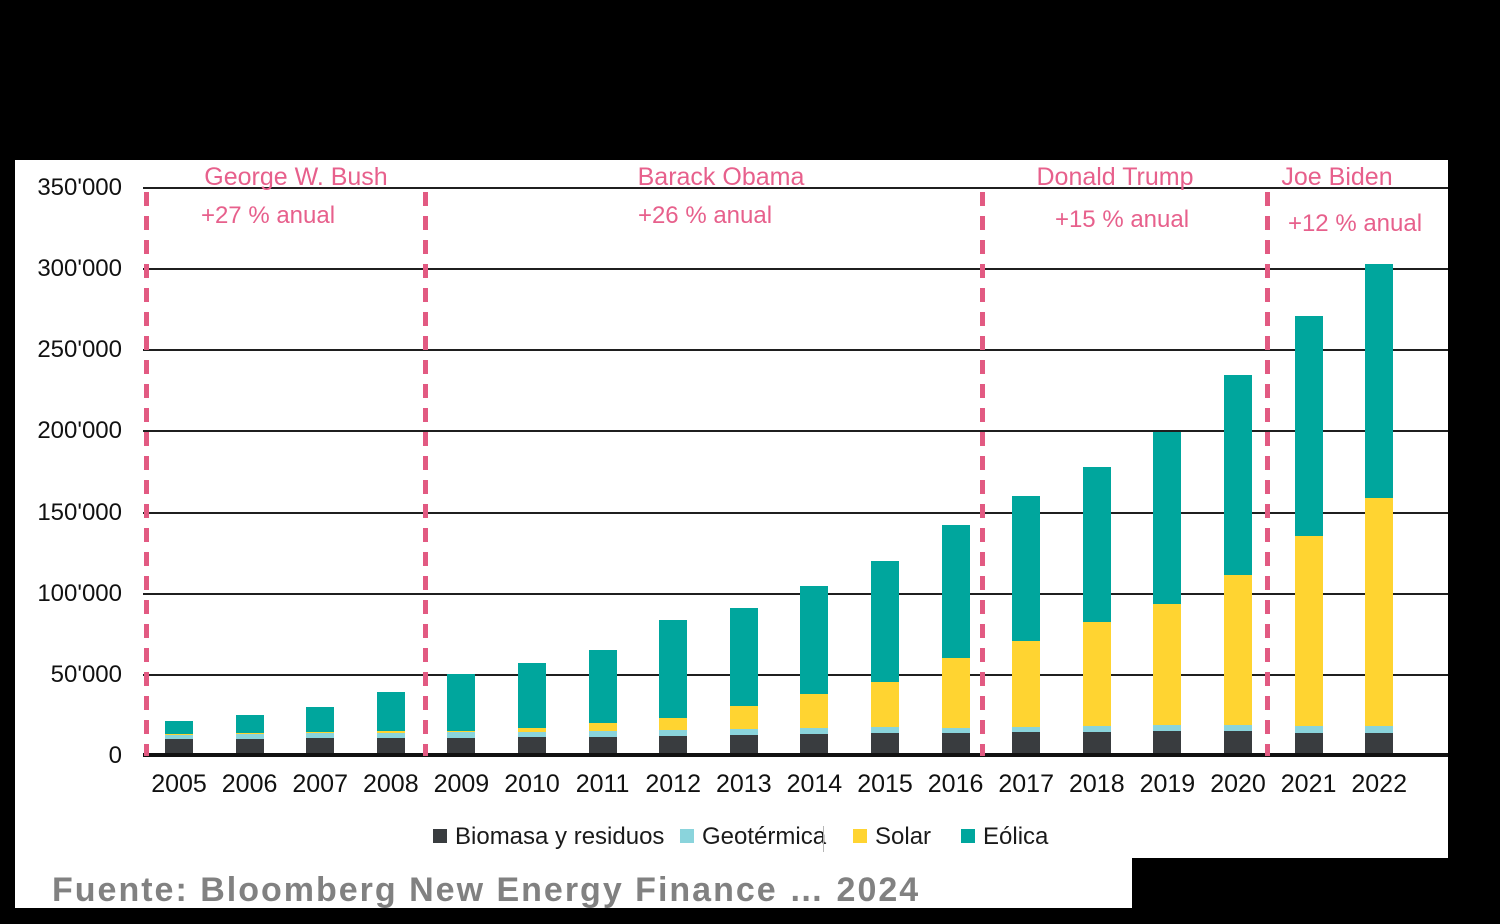  What do you see at coordinates (1016, 836) in the screenshot?
I see `legend-label: Eólica` at bounding box center [1016, 836].